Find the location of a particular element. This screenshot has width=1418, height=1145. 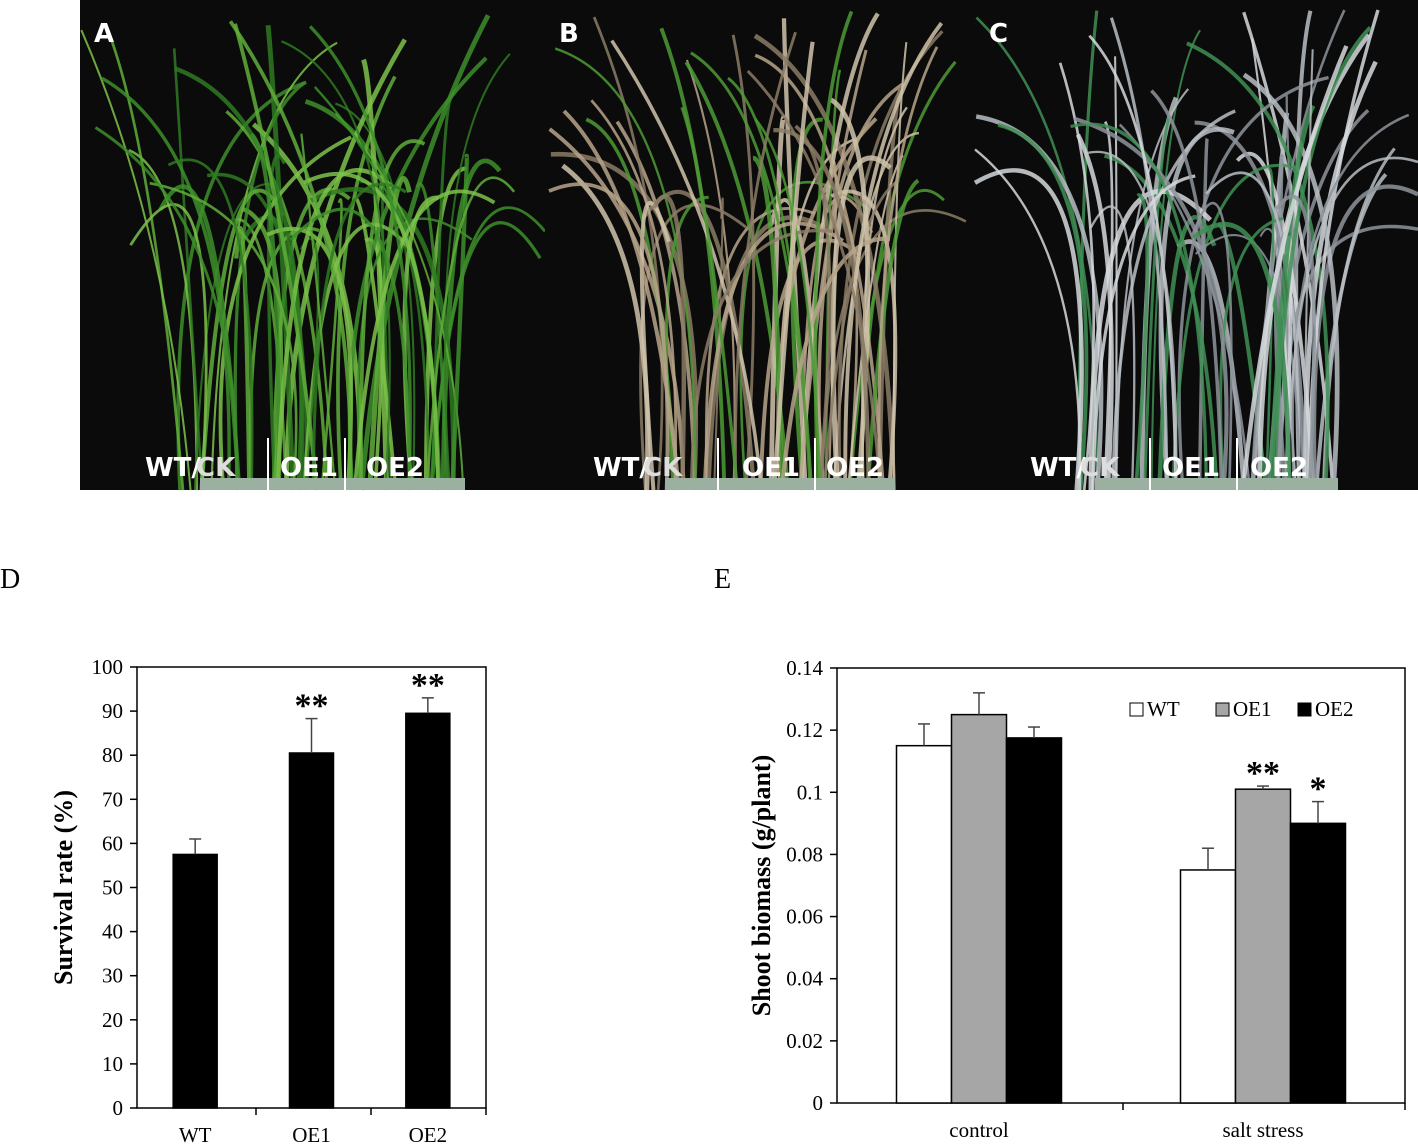

y-tick-label: 70 is located at coordinates (112, 799).